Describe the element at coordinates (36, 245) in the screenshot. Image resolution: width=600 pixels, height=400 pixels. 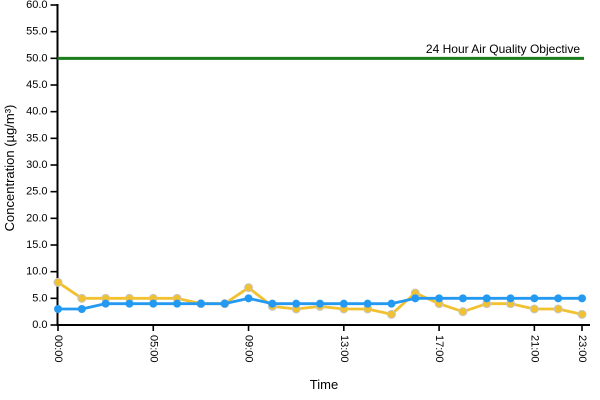
I see `y-tick-label: 15.0` at that location.